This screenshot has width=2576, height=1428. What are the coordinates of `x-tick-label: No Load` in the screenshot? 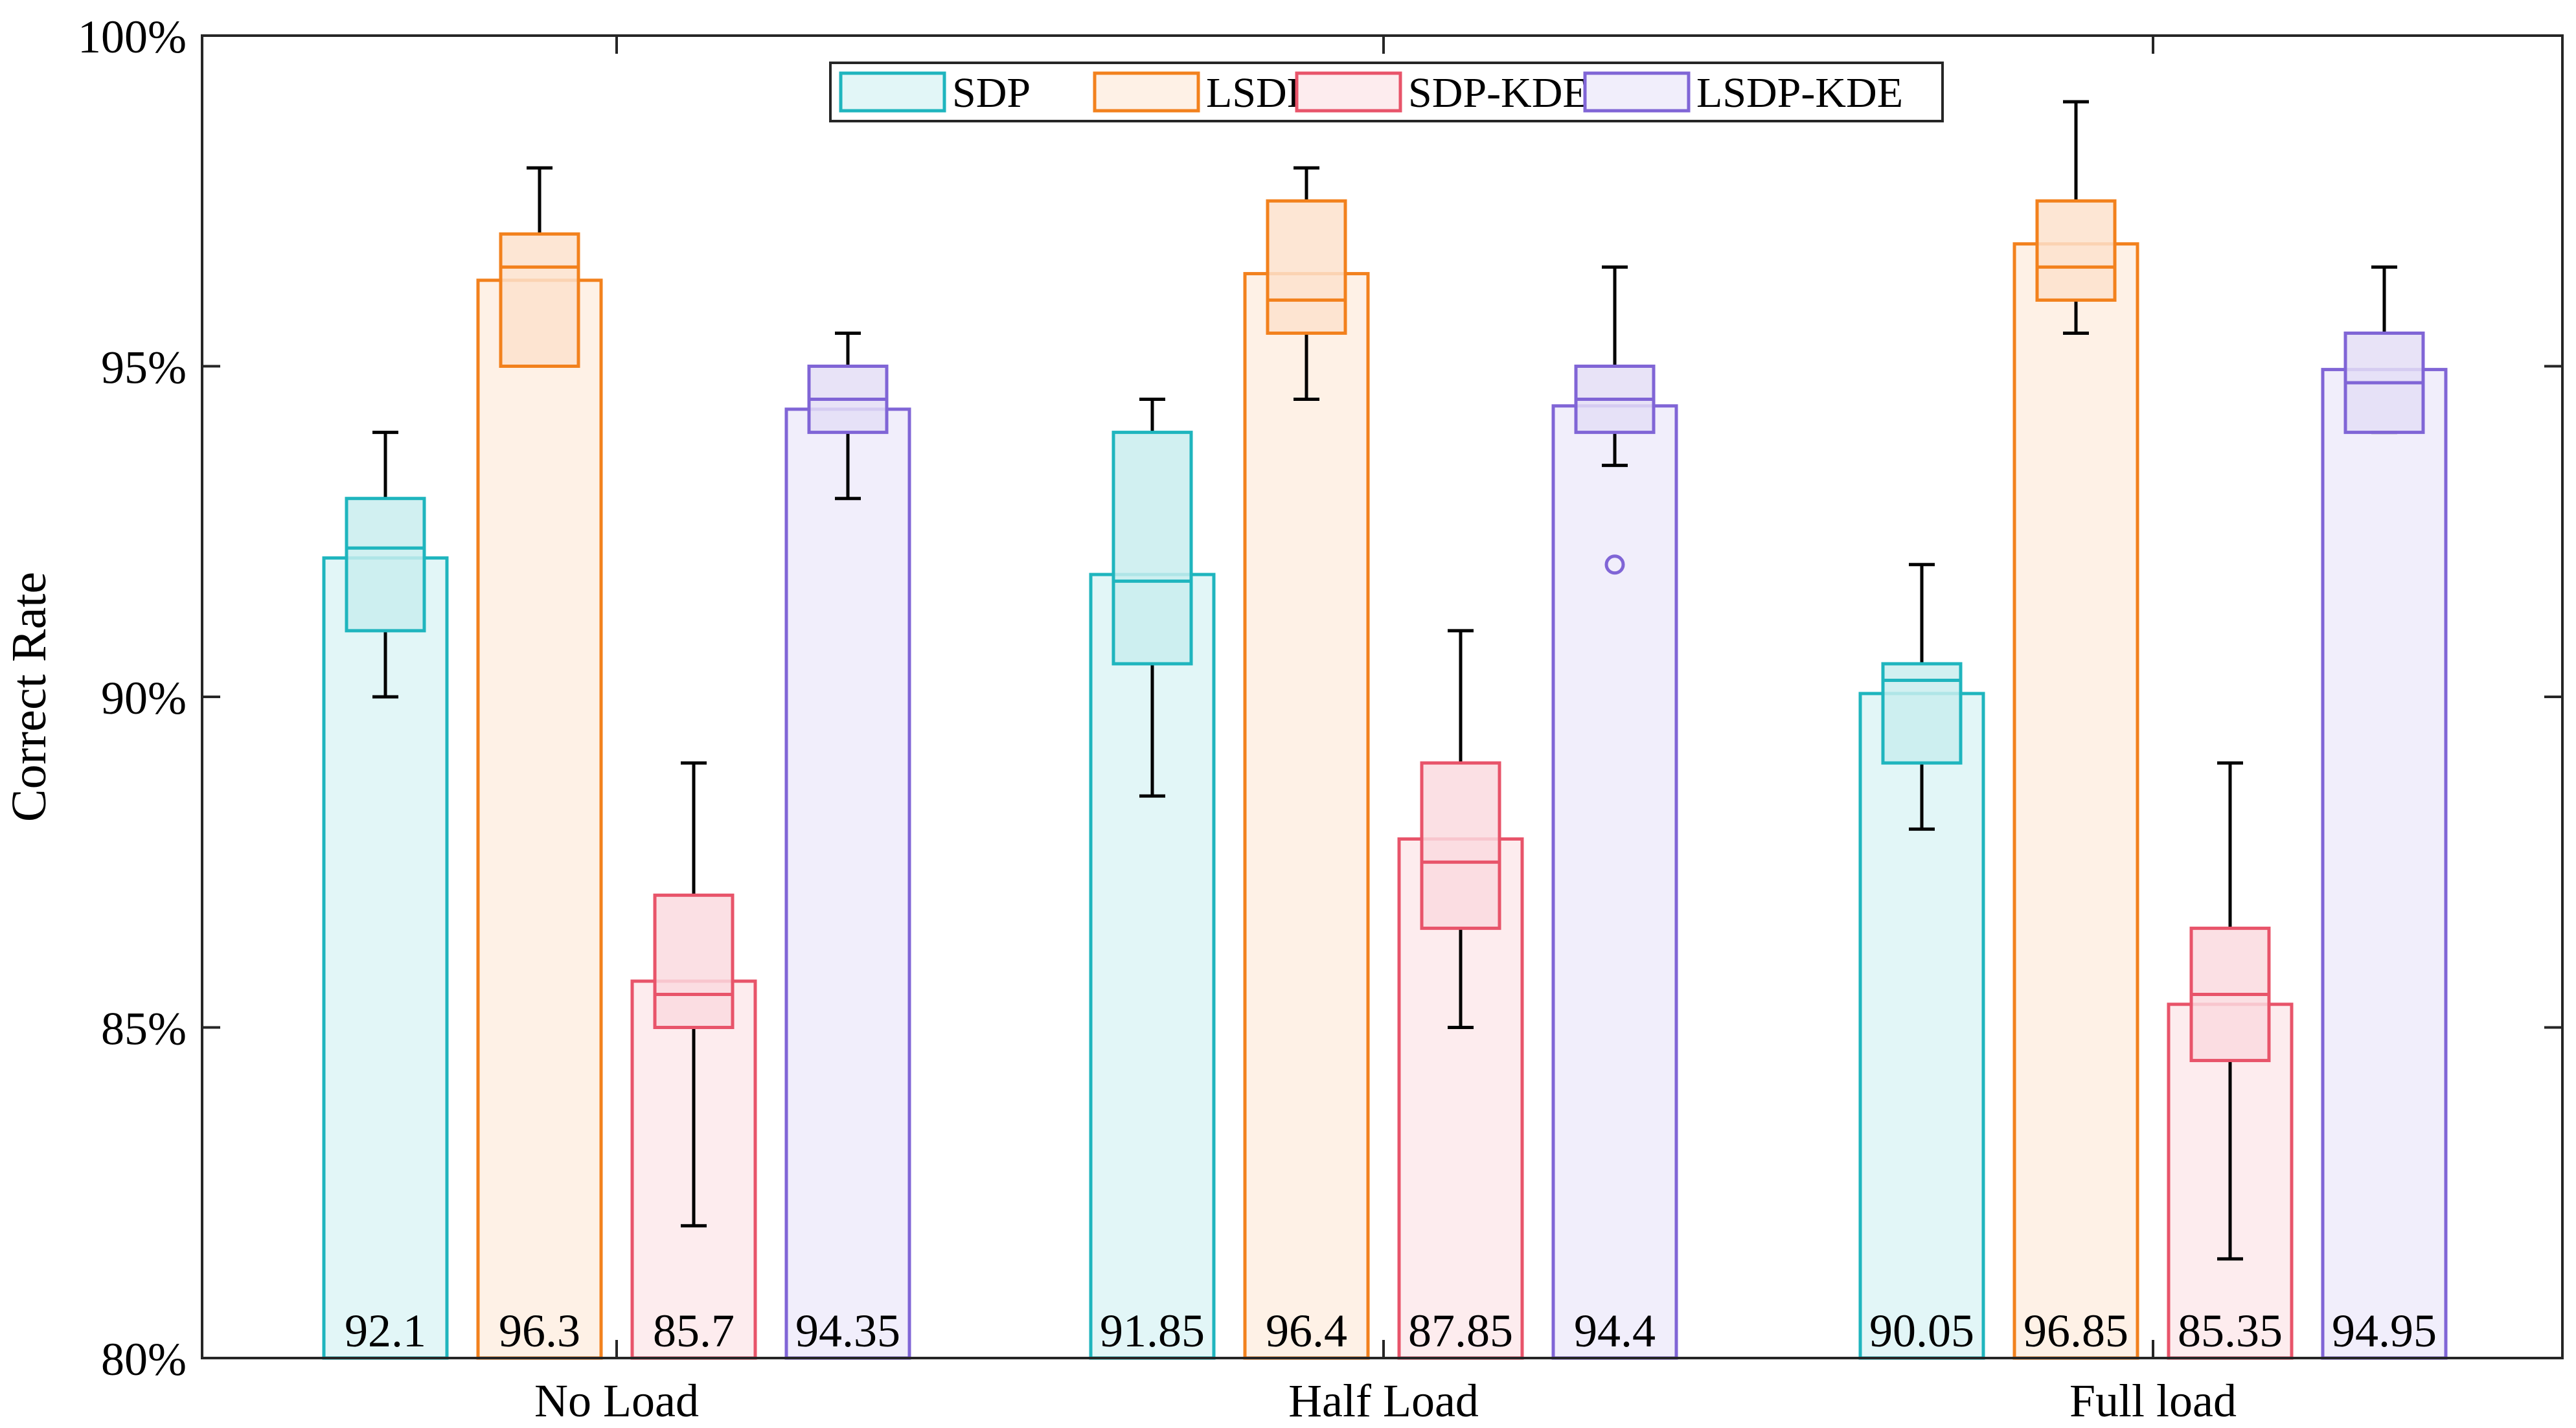 It's located at (616, 1401).